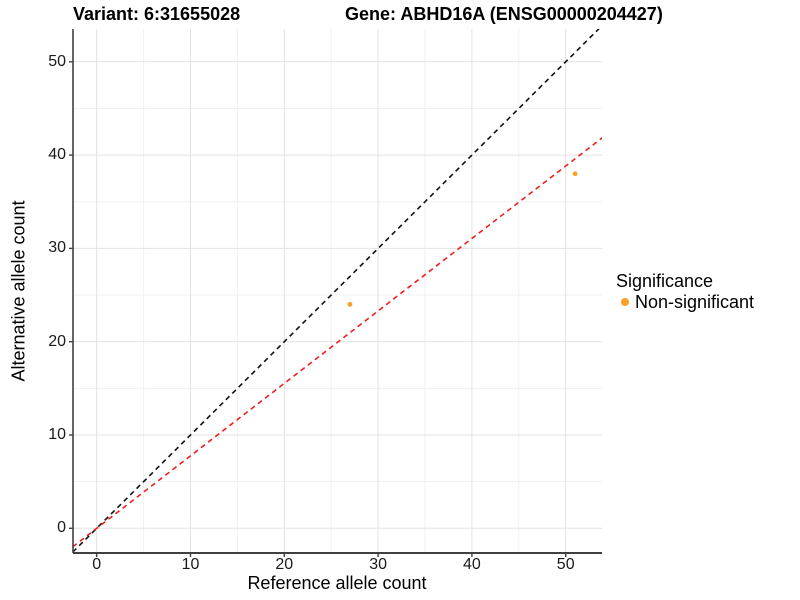  Describe the element at coordinates (284, 564) in the screenshot. I see `x-tick-label: 20` at that location.